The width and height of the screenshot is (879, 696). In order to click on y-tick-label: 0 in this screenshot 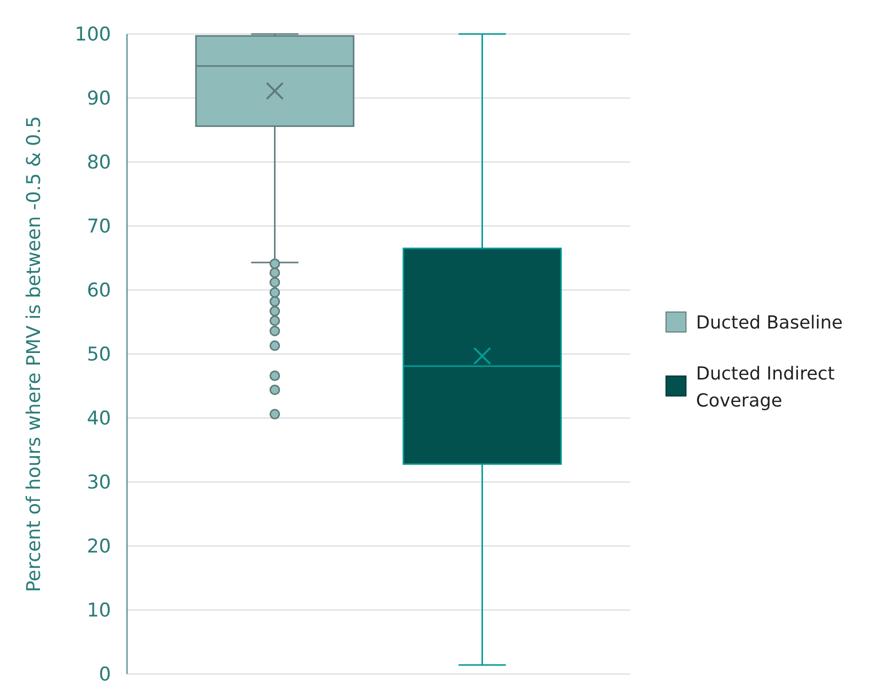, I will do `click(104, 675)`.